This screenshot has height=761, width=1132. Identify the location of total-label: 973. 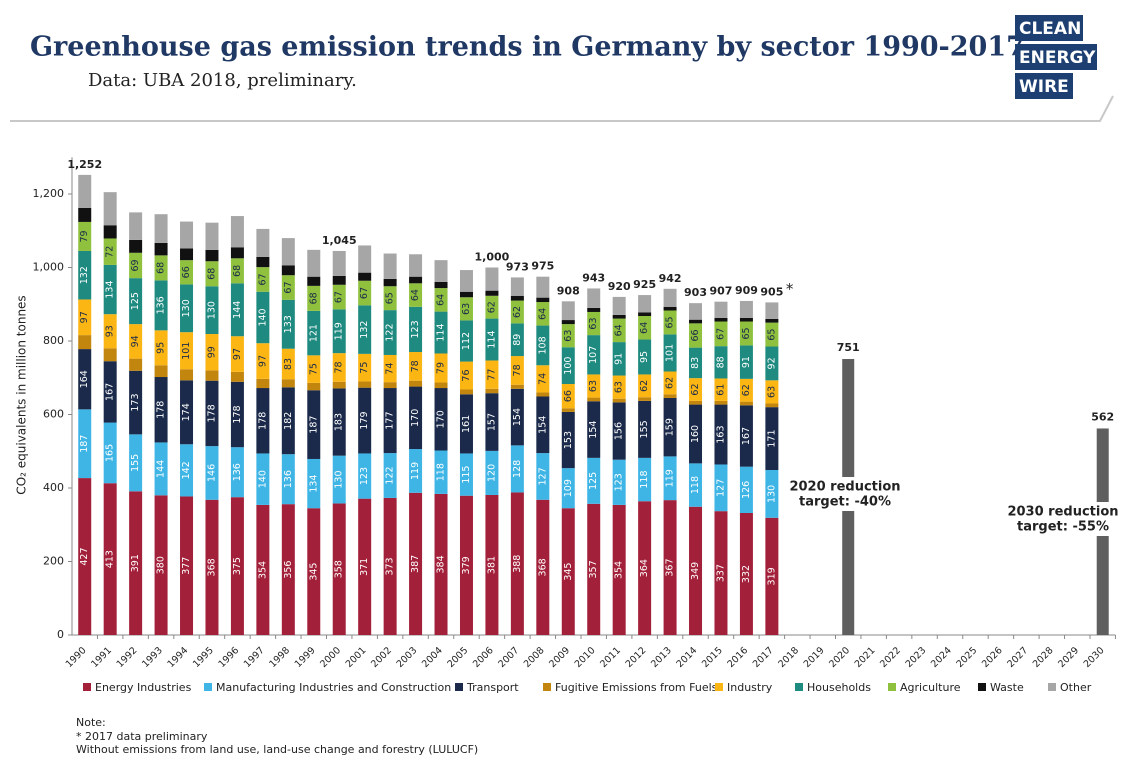
(517, 266).